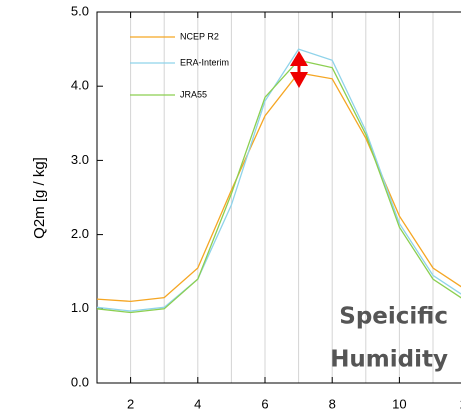  Describe the element at coordinates (197, 403) in the screenshot. I see `x-tick-label: 4` at that location.